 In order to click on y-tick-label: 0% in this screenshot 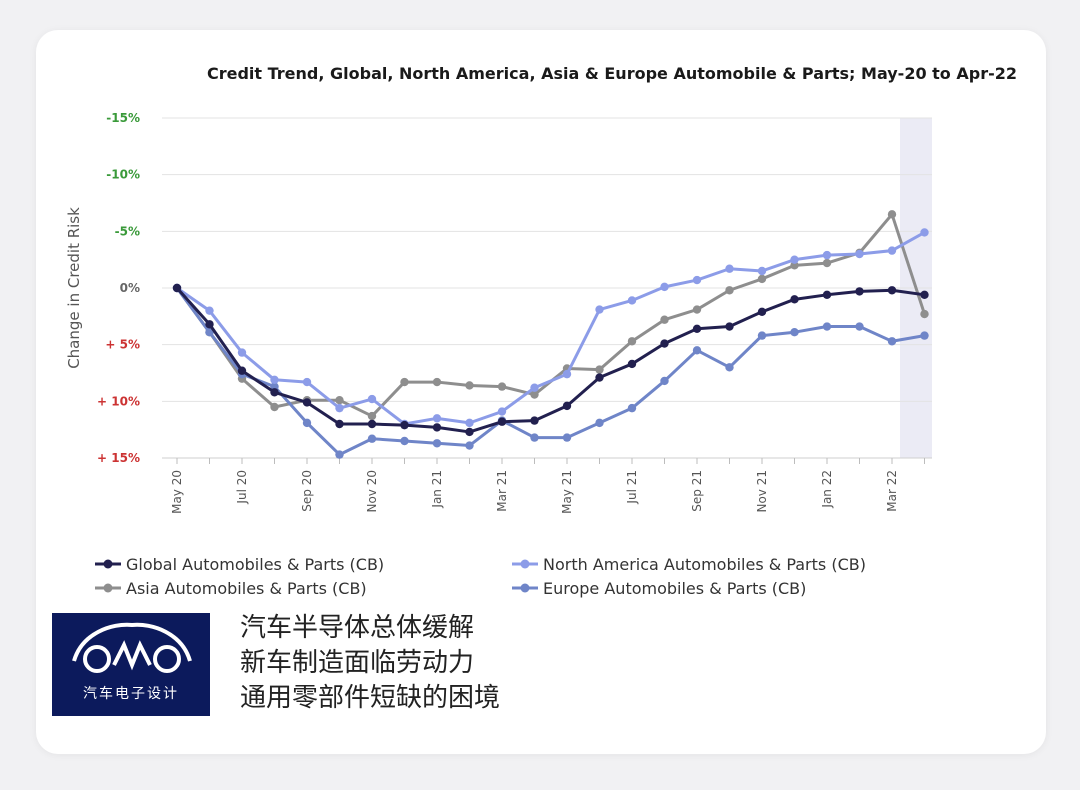, I will do `click(130, 288)`.